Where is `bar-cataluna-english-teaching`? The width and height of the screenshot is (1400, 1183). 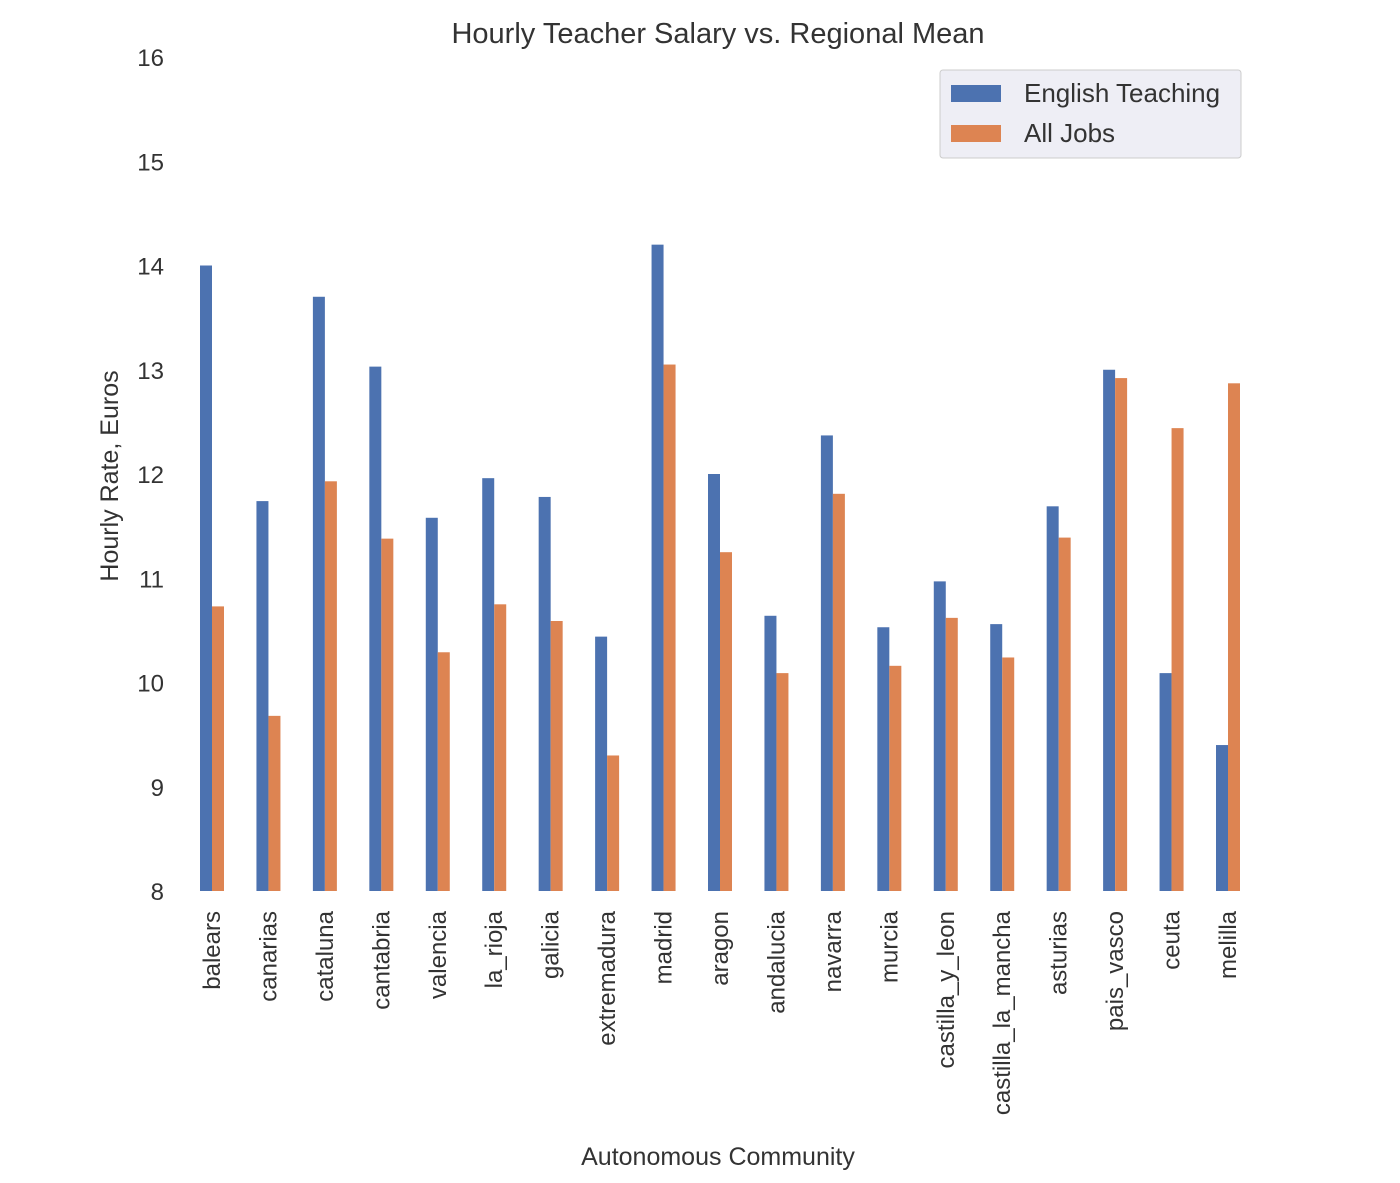
bar-cataluna-english-teaching is located at coordinates (318, 593).